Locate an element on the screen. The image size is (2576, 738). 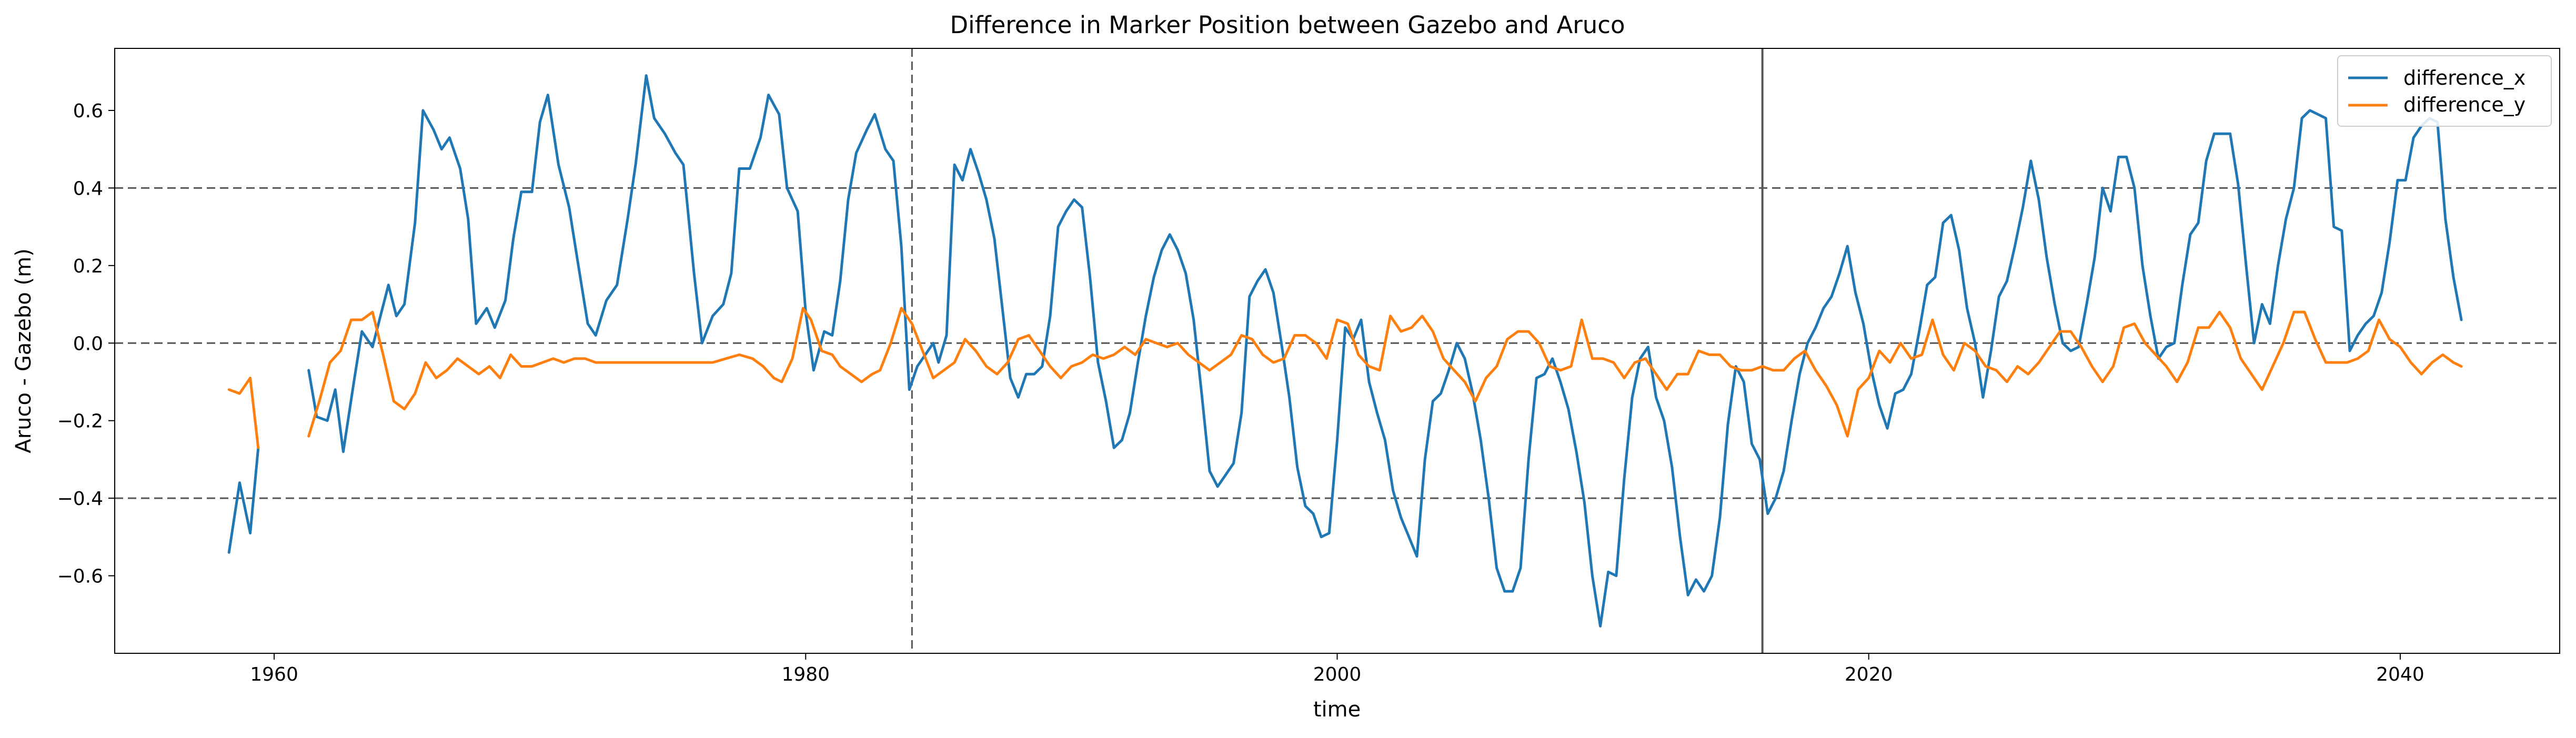
y-tick-label: 0.0 is located at coordinates (88, 344).